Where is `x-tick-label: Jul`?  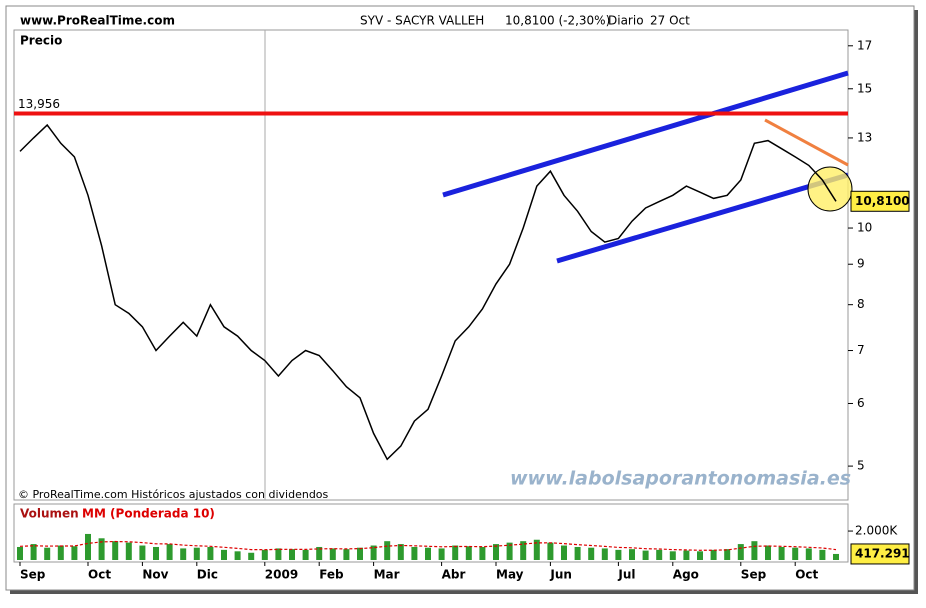 x-tick-label: Jul is located at coordinates (626, 575).